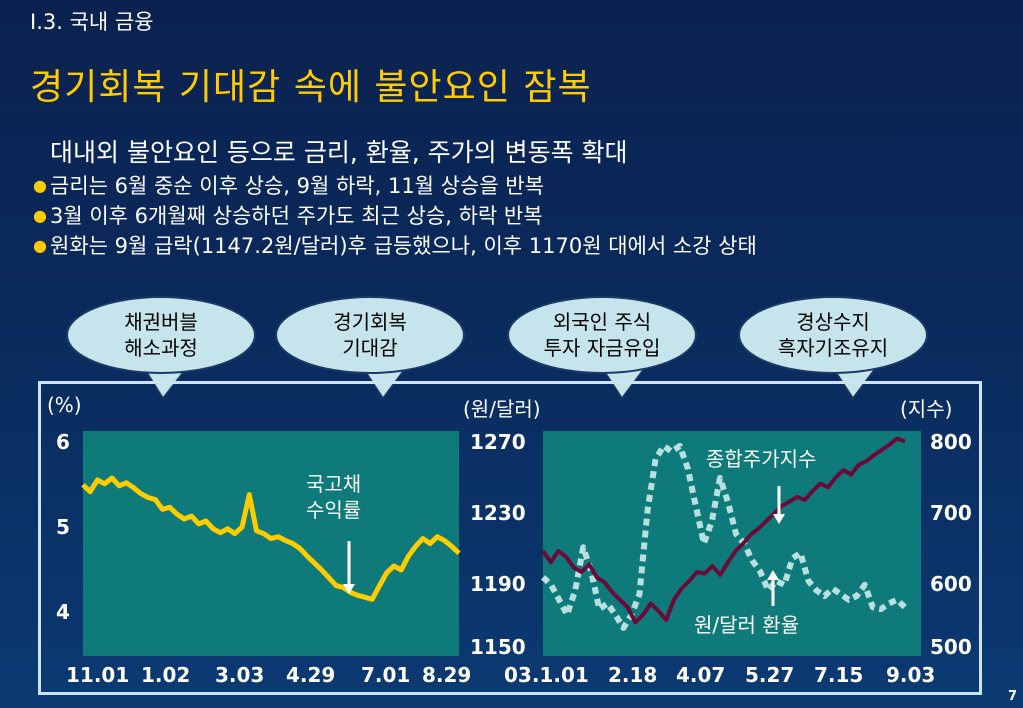  I want to click on page-title: 경기회복 기대감 속에 불안요인 잠복, so click(311, 87).